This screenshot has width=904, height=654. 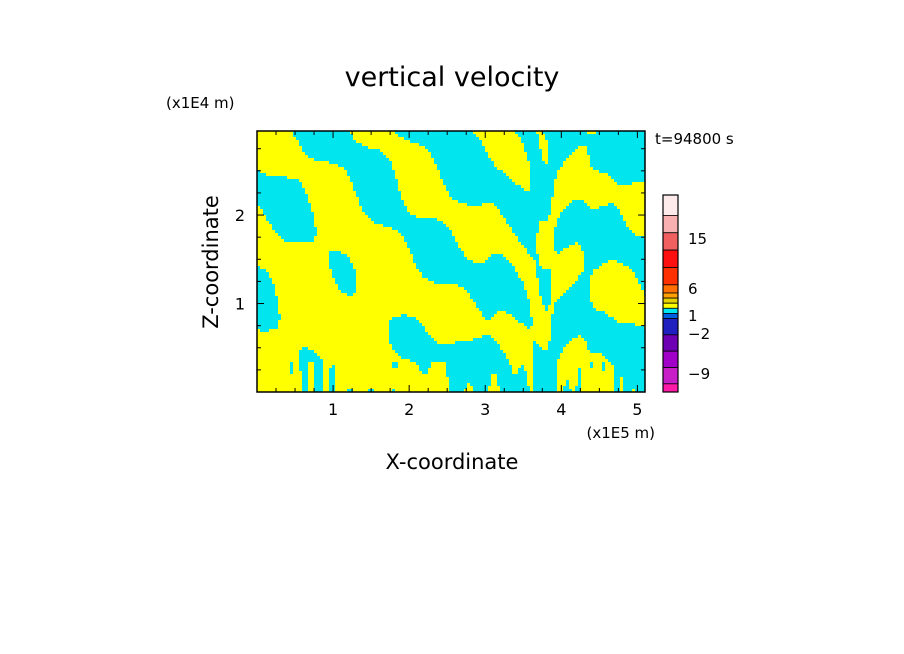 I want to click on colorbar, so click(x=670, y=293).